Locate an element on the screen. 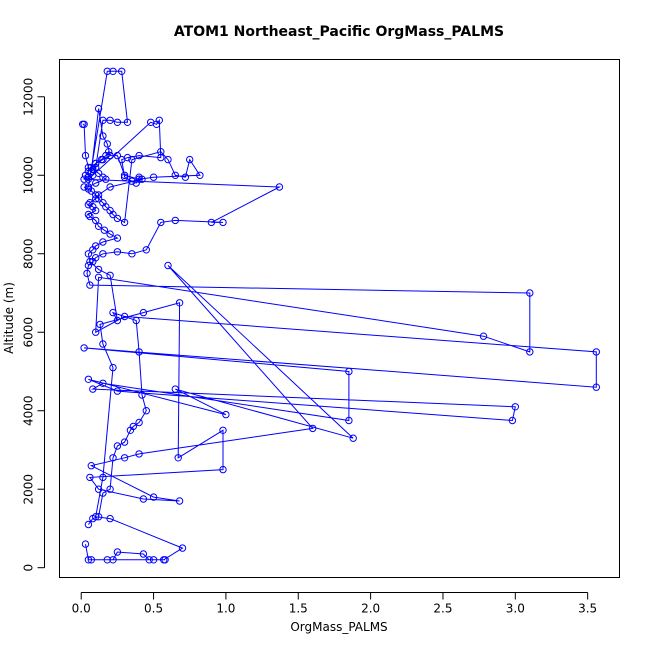 The height and width of the screenshot is (650, 650). x-axis-label: OrgMass_PALMS is located at coordinates (338, 627).